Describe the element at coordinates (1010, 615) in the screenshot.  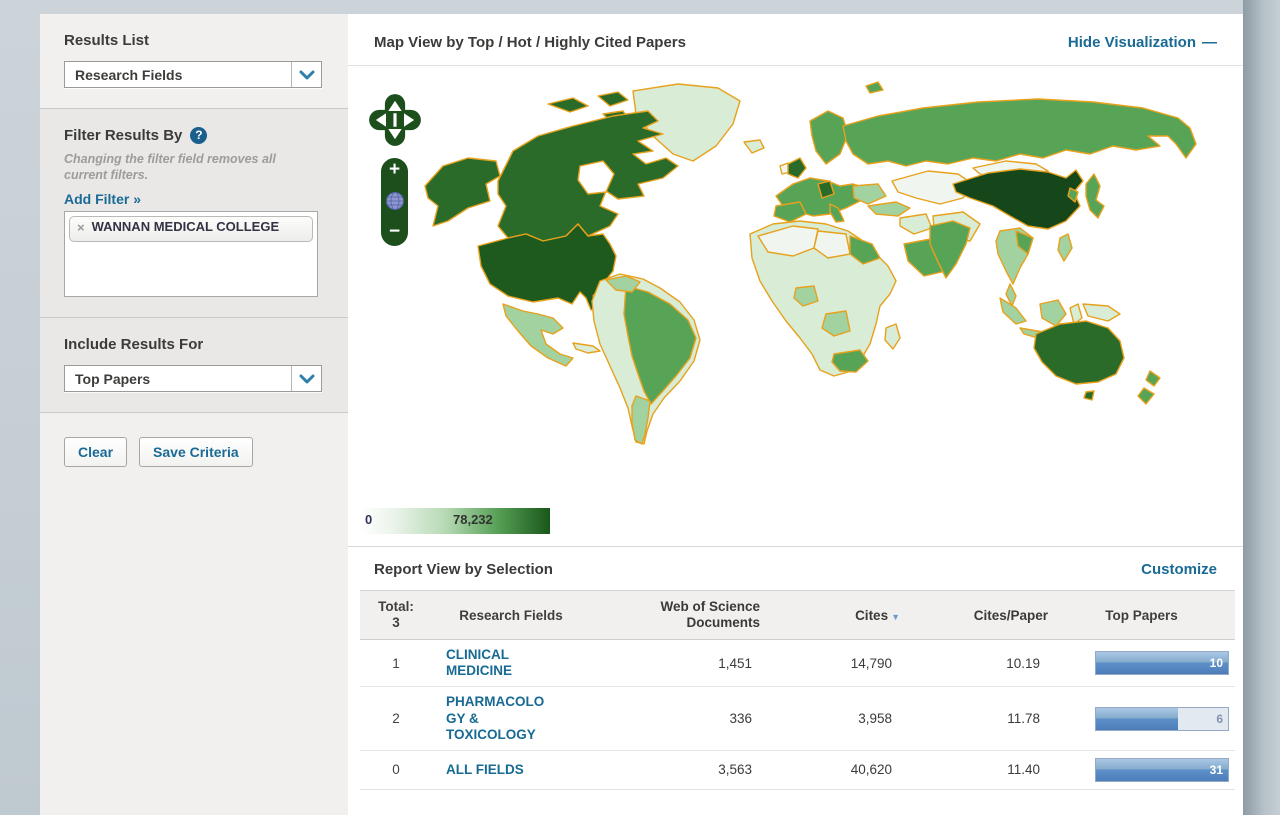
I see `column-header-cites-per-paper: Cites/Paper` at that location.